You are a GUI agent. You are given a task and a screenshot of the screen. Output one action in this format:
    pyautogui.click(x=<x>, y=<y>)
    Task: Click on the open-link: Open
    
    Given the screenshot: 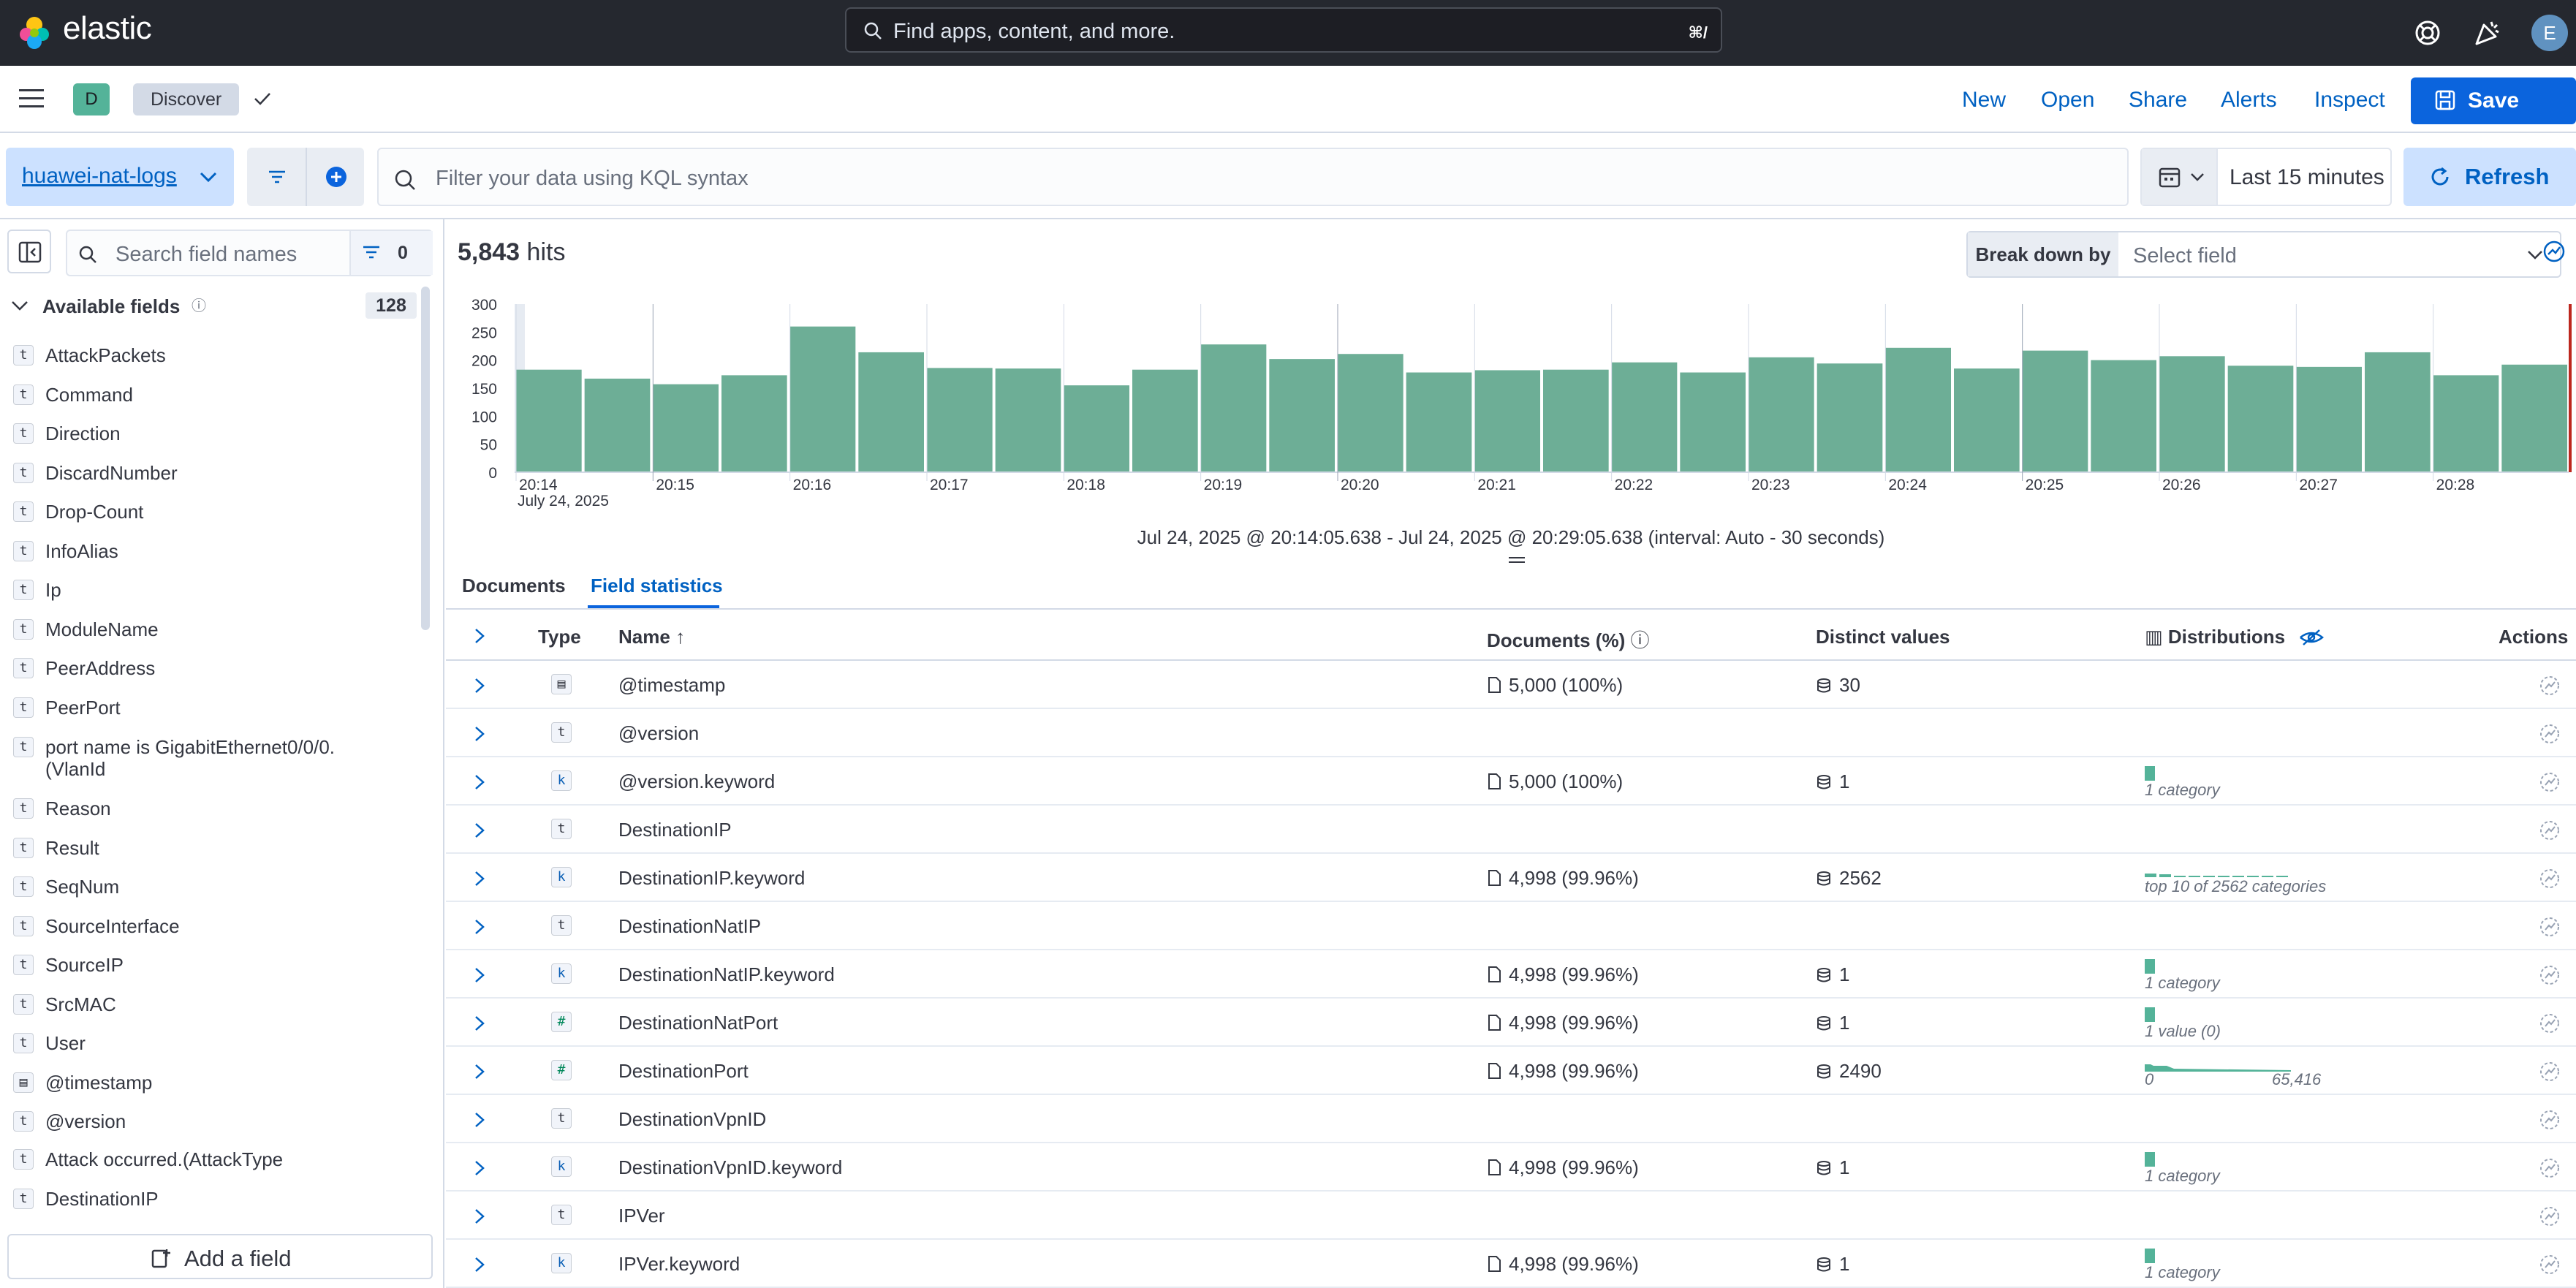 What is the action you would take?
    pyautogui.click(x=2068, y=100)
    